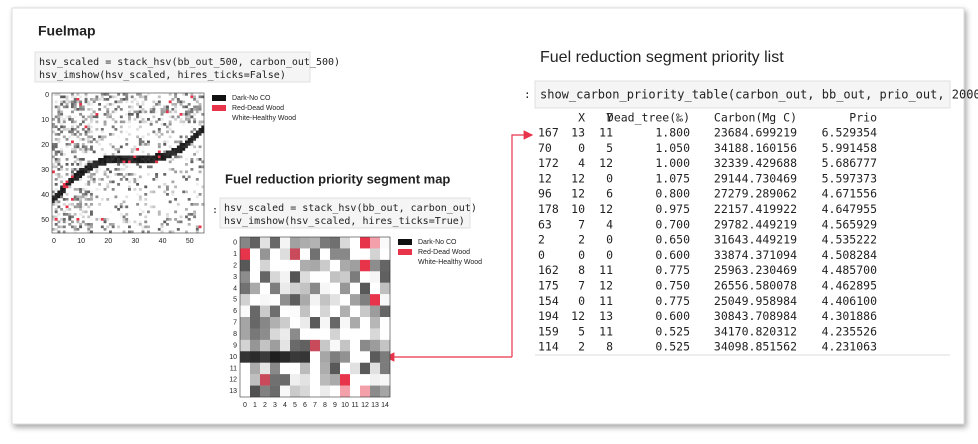 The height and width of the screenshot is (444, 978). What do you see at coordinates (849, 178) in the screenshot?
I see `table-cell: 5.597373` at bounding box center [849, 178].